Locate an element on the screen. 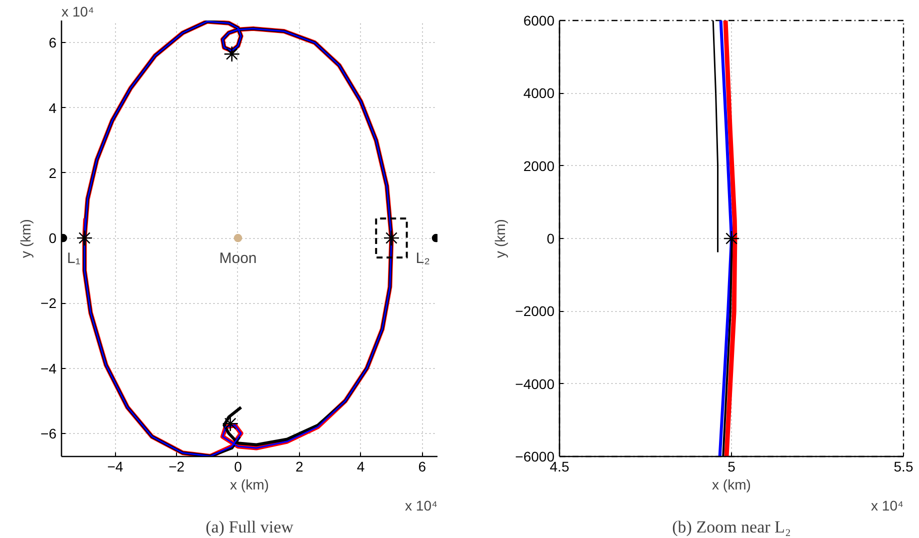  text: (b) Zoom near L₂ is located at coordinates (731, 527).